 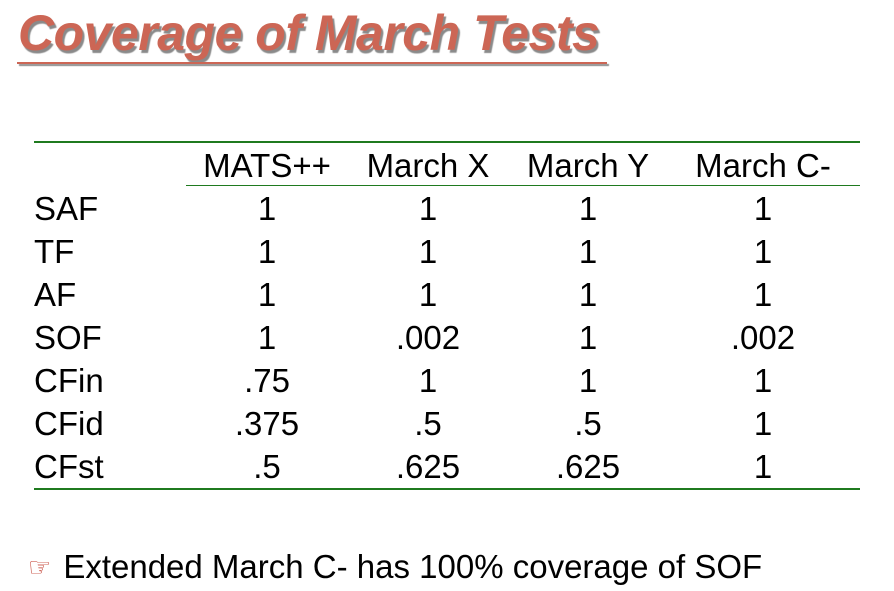 I want to click on row-label: AF, so click(x=55, y=294).